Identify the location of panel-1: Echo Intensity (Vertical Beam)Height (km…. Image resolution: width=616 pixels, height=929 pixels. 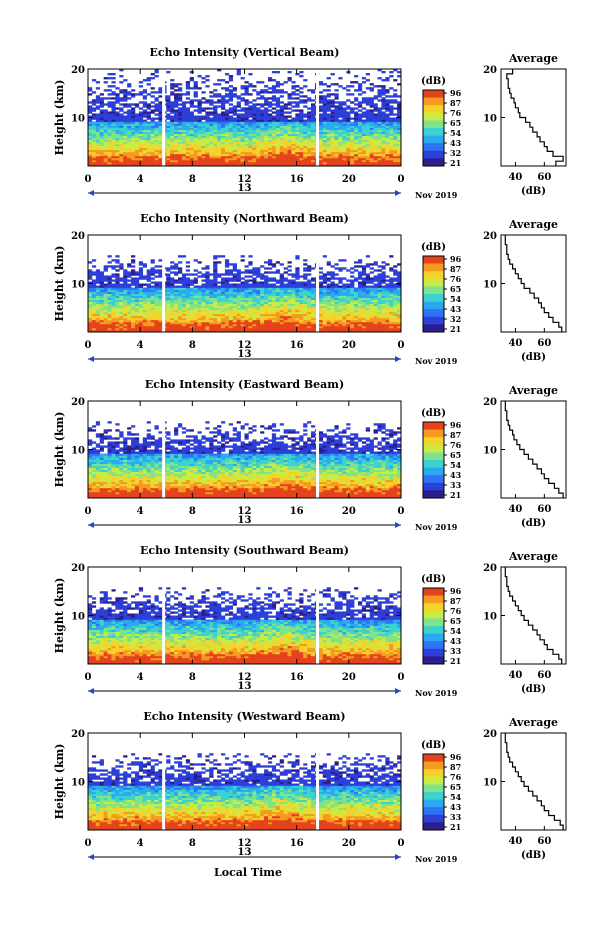
(310, 123).